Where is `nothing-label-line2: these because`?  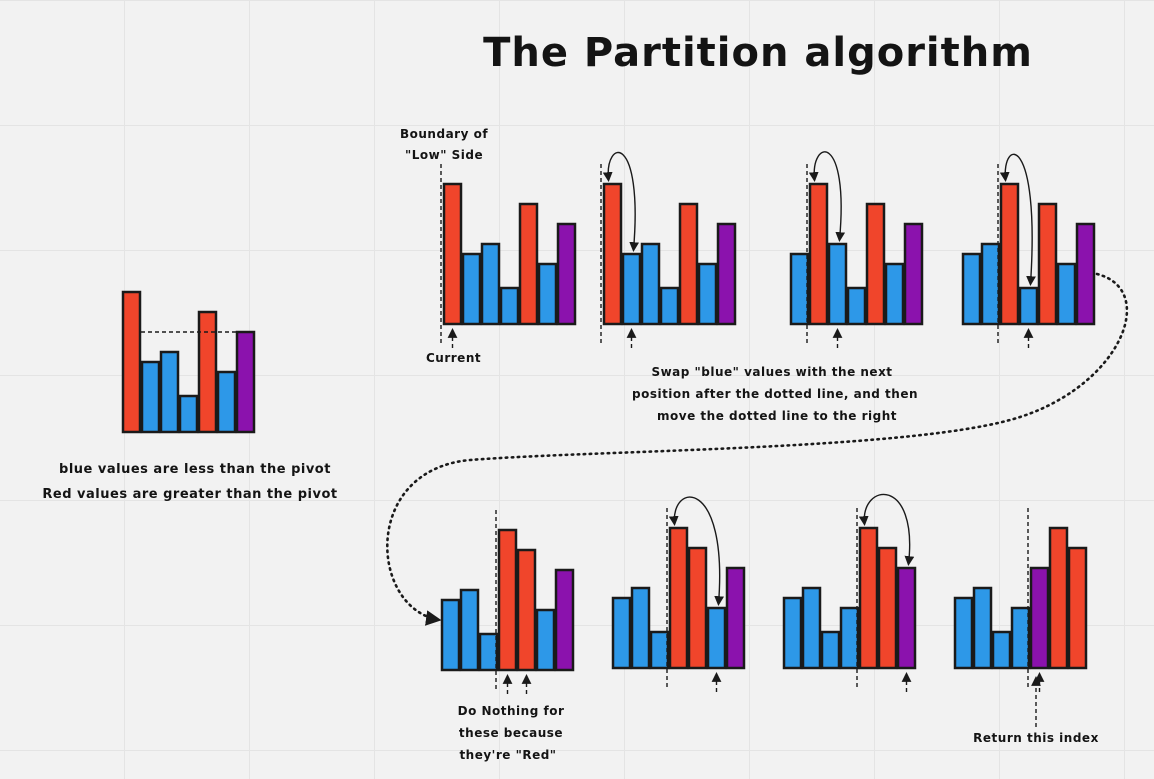 nothing-label-line2: these because is located at coordinates (511, 733).